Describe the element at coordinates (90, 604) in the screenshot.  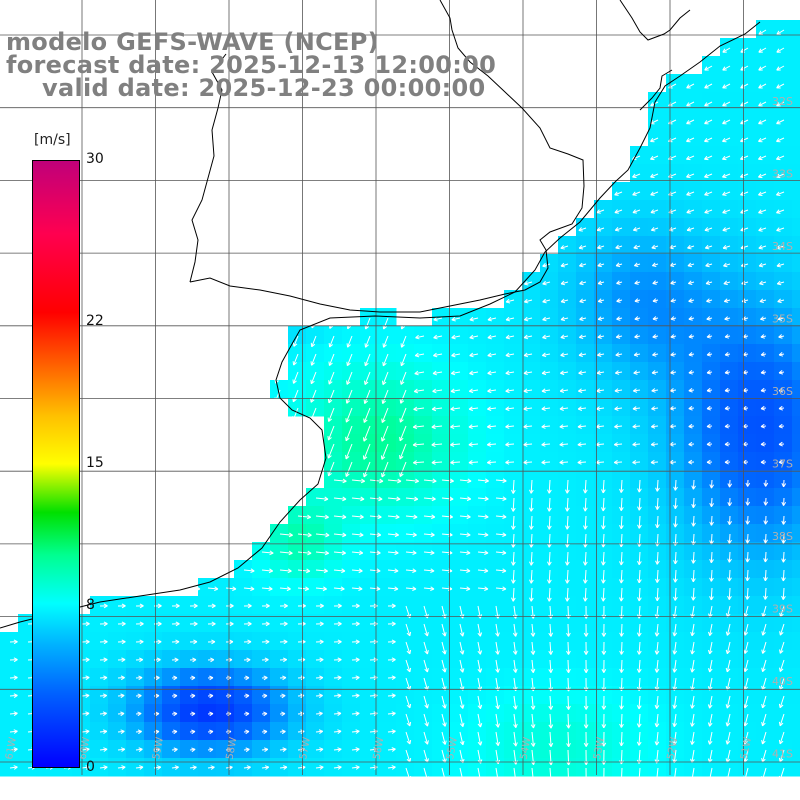
I see `colorbar-tick: 8` at that location.